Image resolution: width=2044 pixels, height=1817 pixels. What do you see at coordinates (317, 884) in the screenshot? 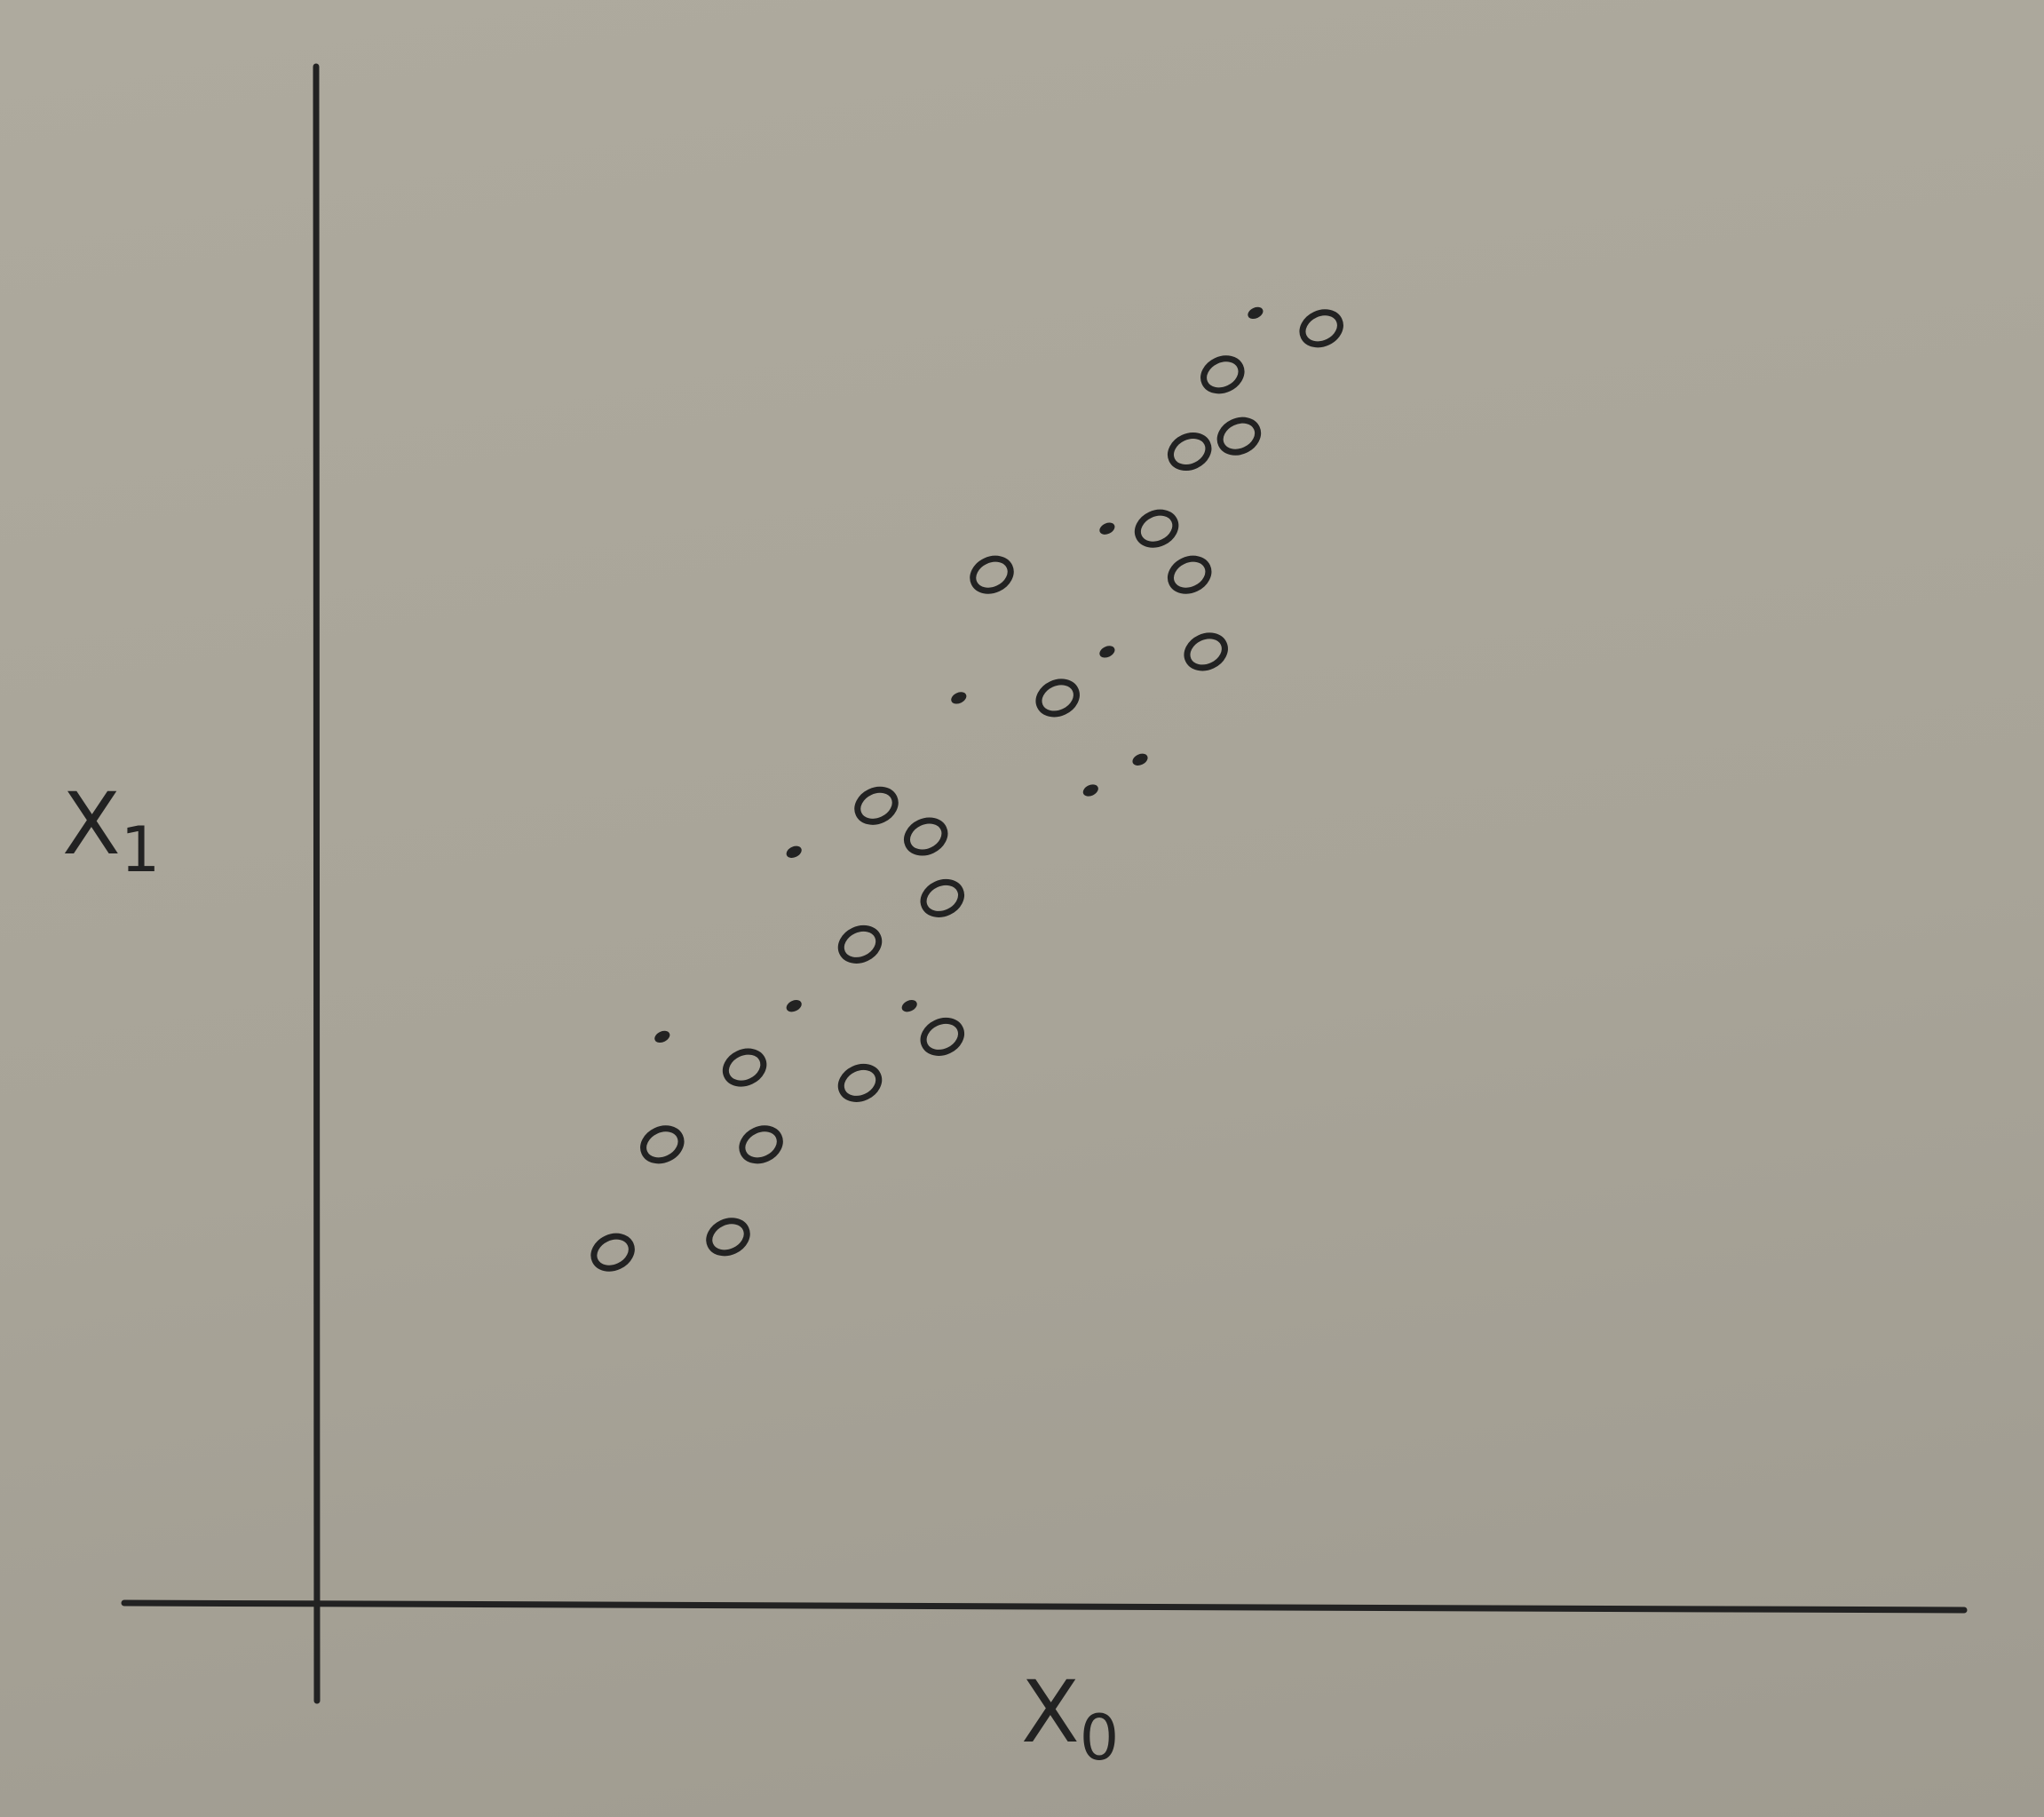
I see `y-axis-line` at bounding box center [317, 884].